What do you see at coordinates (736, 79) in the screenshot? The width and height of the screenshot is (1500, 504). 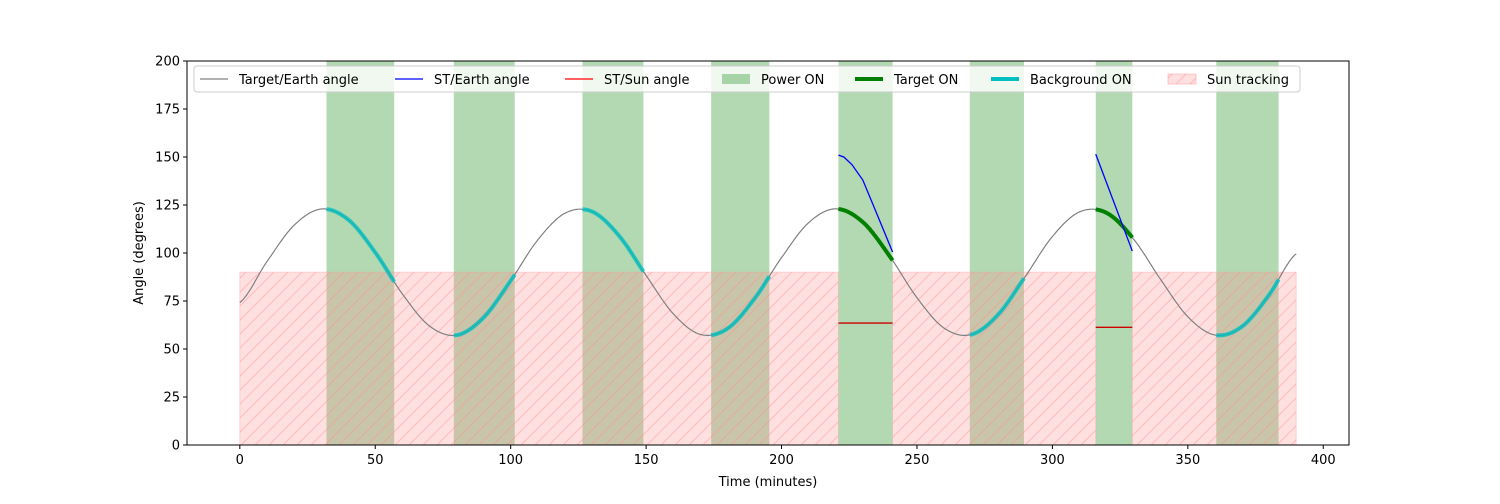 I see `legend-patch-icon` at bounding box center [736, 79].